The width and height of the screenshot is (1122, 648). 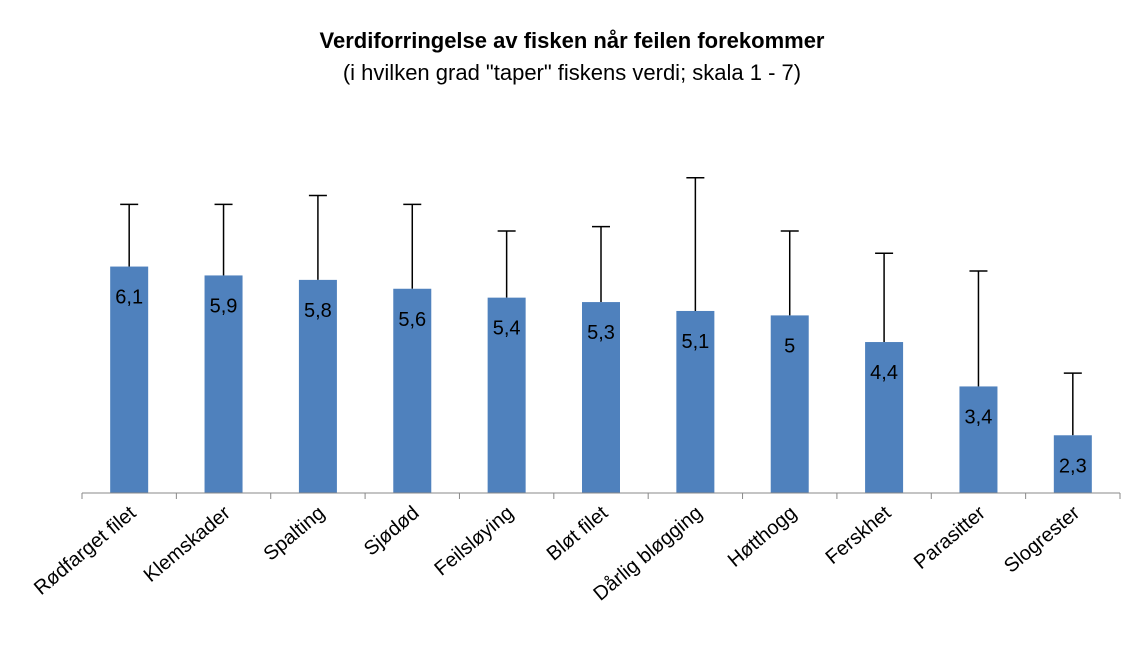 What do you see at coordinates (85, 551) in the screenshot?
I see `x-tick-label: Rødfarget filet` at bounding box center [85, 551].